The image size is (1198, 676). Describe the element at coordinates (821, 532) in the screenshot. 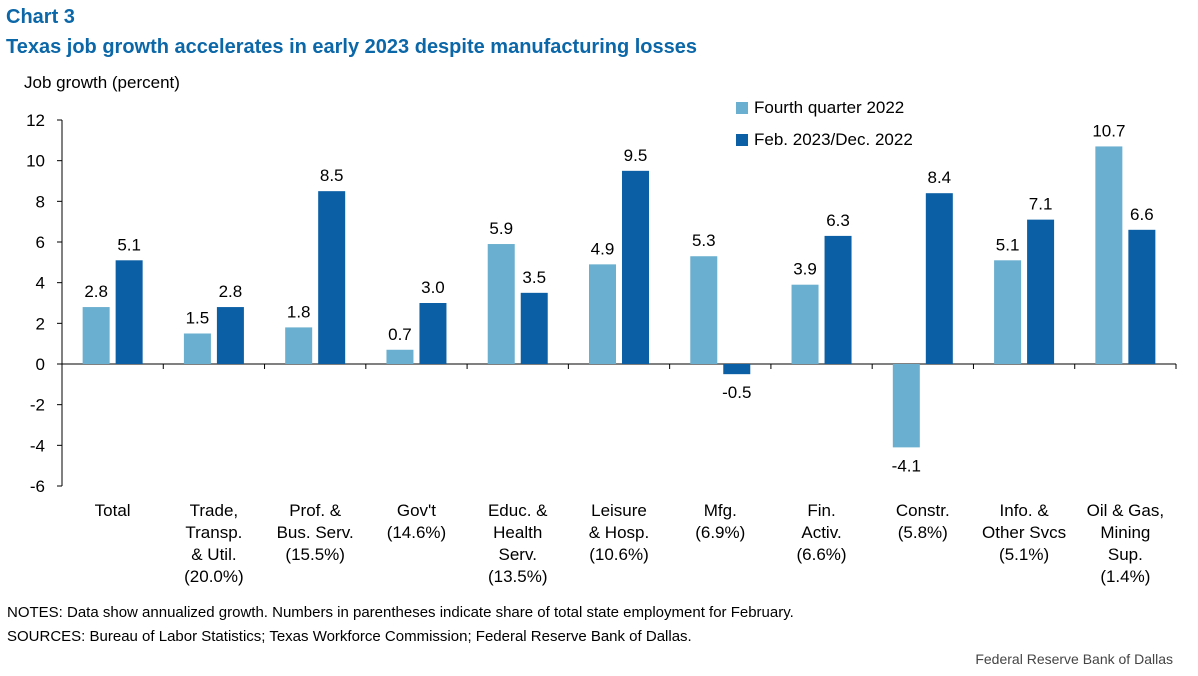

I see `x-tick-label: Activ.` at that location.